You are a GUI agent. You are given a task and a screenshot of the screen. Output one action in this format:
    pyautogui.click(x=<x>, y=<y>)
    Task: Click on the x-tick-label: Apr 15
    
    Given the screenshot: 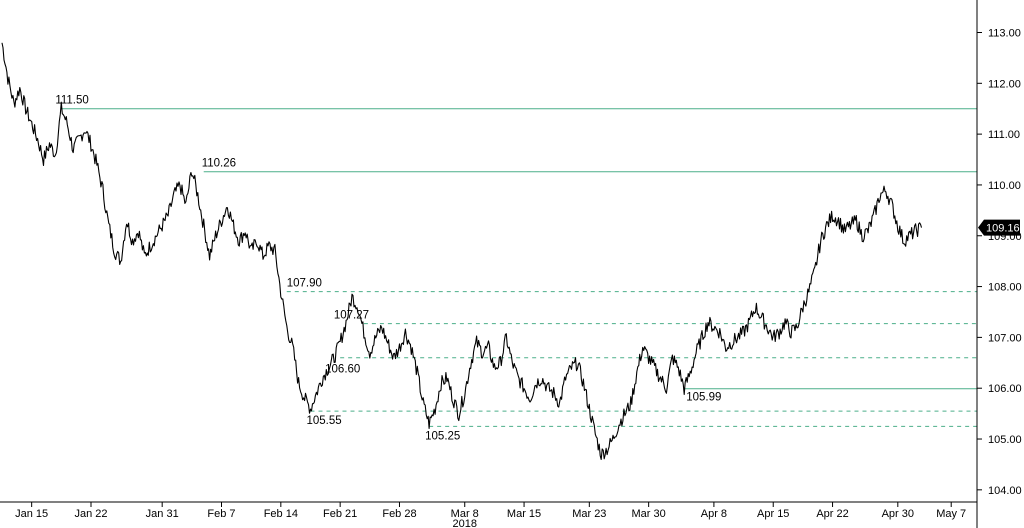 What is the action you would take?
    pyautogui.click(x=773, y=514)
    